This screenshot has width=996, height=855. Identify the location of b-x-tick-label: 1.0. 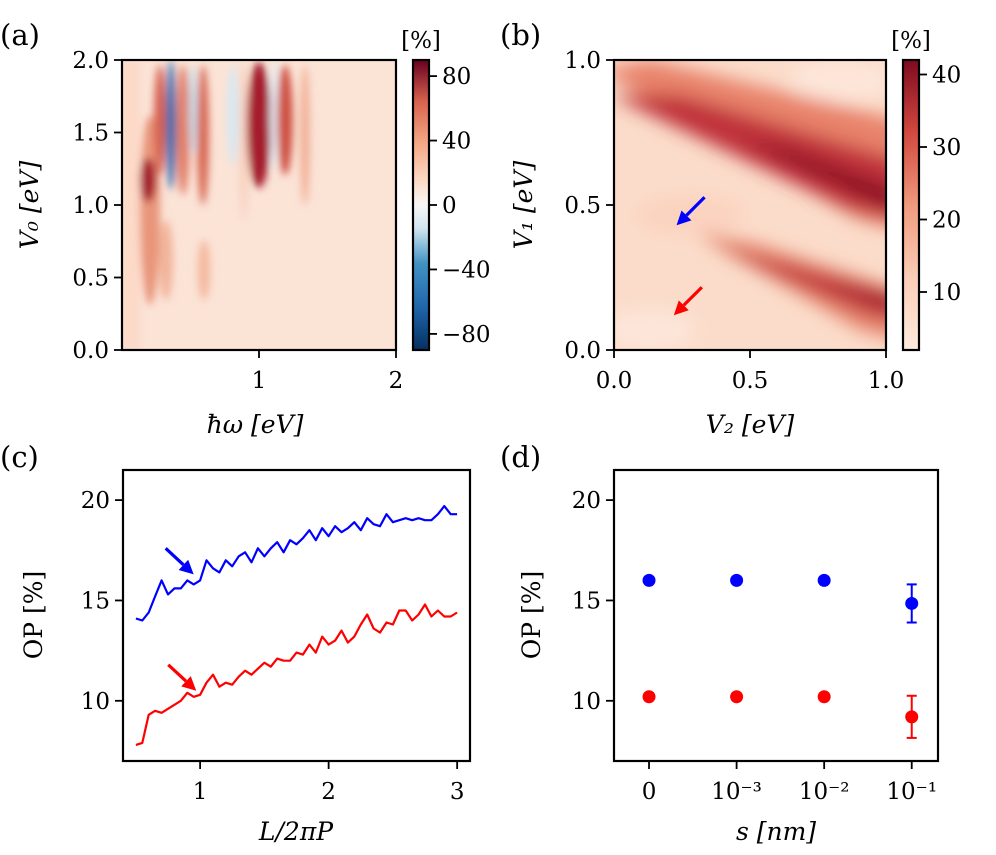
(886, 381).